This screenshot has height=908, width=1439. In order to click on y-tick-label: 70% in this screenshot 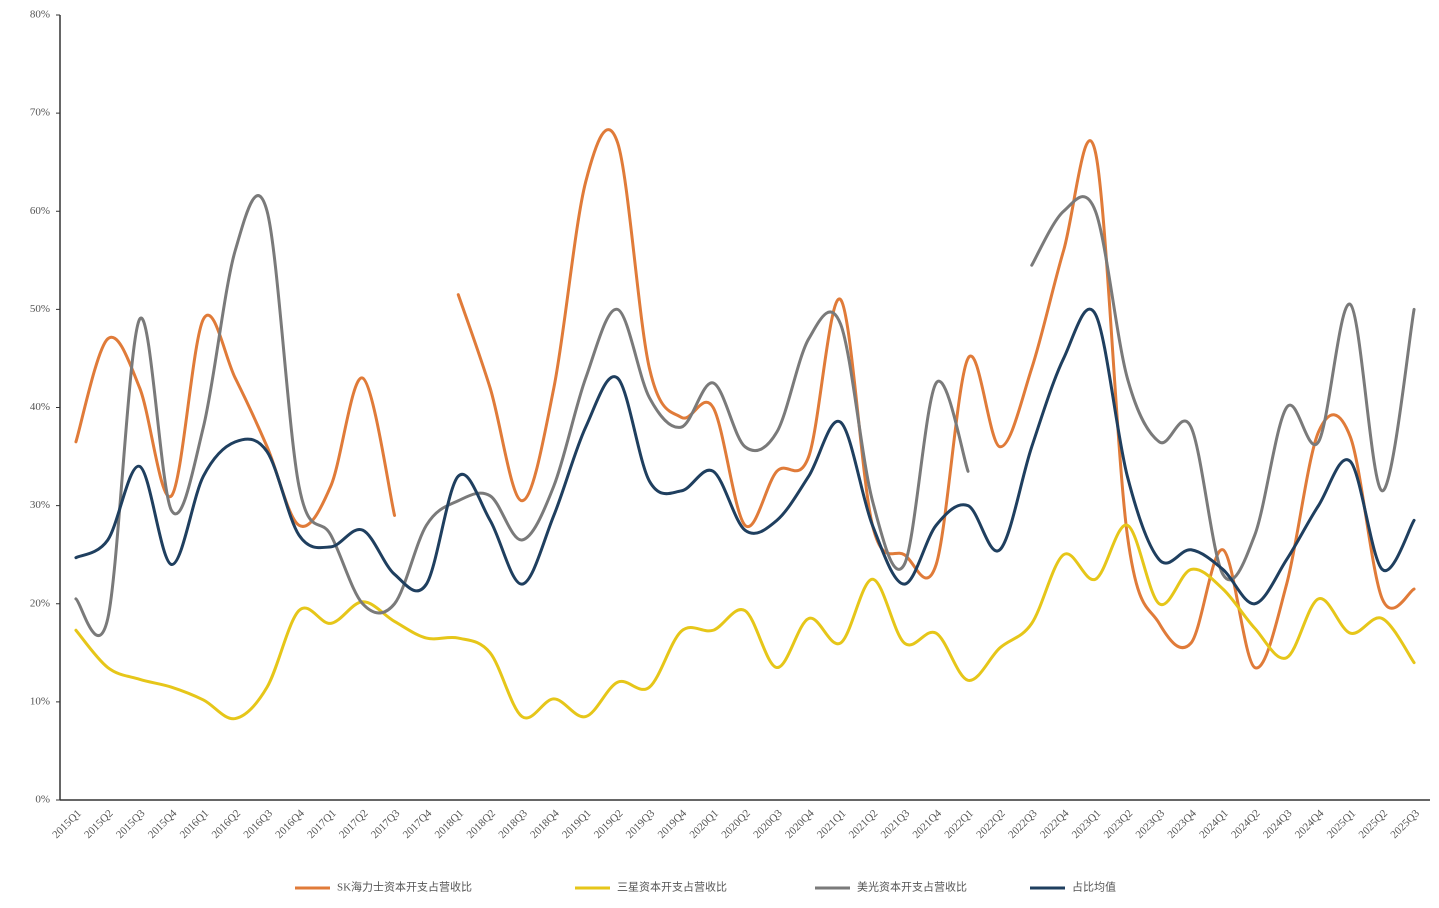, I will do `click(40, 113)`.